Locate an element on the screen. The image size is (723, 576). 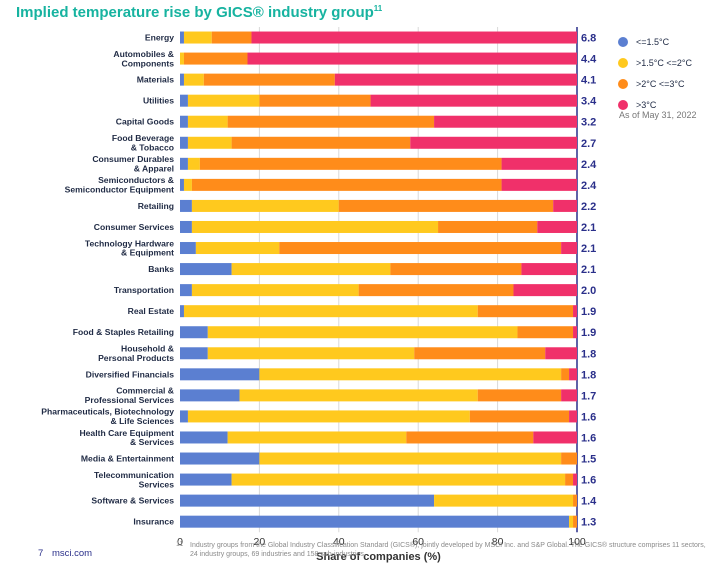
value-label: 3.2 is located at coordinates (588, 123).